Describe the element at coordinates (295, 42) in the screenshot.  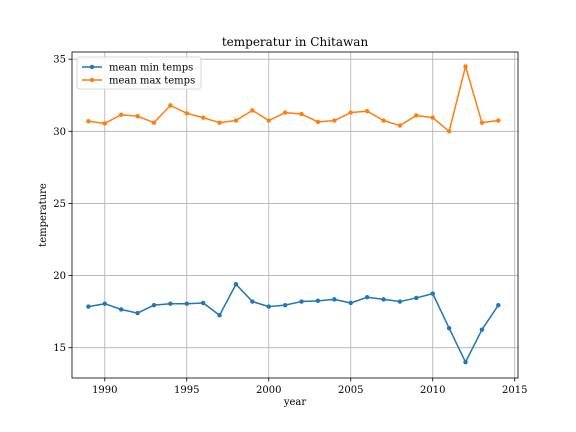
I see `chart-title: temperatur in Chitawan` at that location.